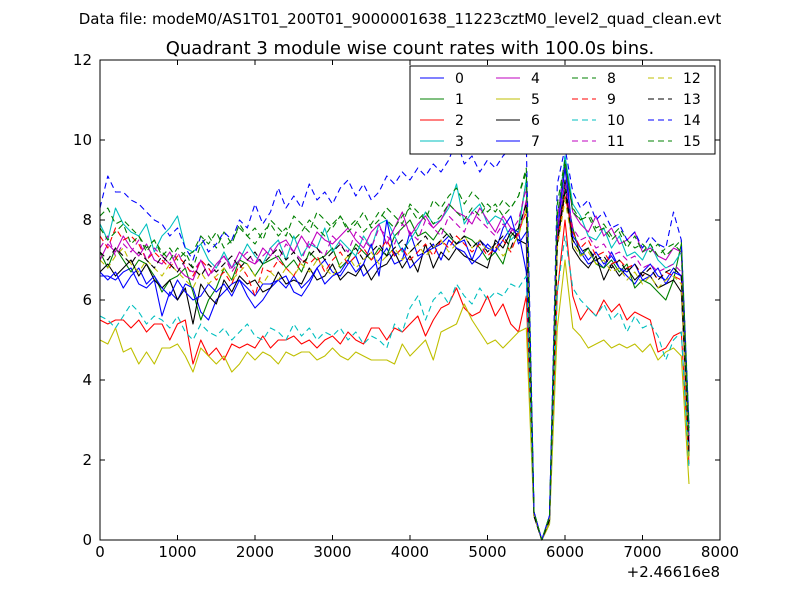 This screenshot has width=800, height=600. I want to click on x-tick-label: 0, so click(100, 552).